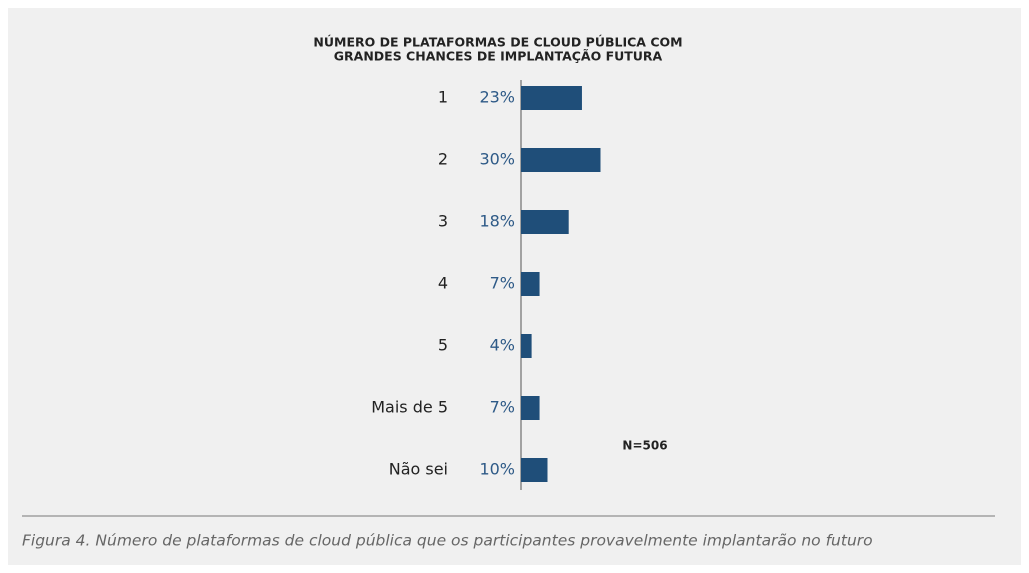 This screenshot has width=1029, height=573. Describe the element at coordinates (409, 407) in the screenshot. I see `category-label: Mais de 5` at that location.